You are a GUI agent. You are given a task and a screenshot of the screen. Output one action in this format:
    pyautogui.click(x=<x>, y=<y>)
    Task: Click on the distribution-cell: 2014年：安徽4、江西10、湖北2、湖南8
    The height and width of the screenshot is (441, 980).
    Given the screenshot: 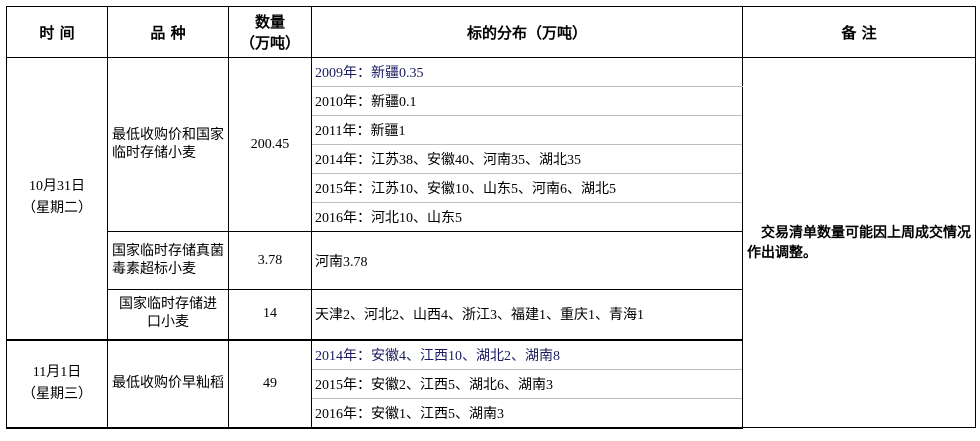 What is the action you would take?
    pyautogui.click(x=527, y=354)
    